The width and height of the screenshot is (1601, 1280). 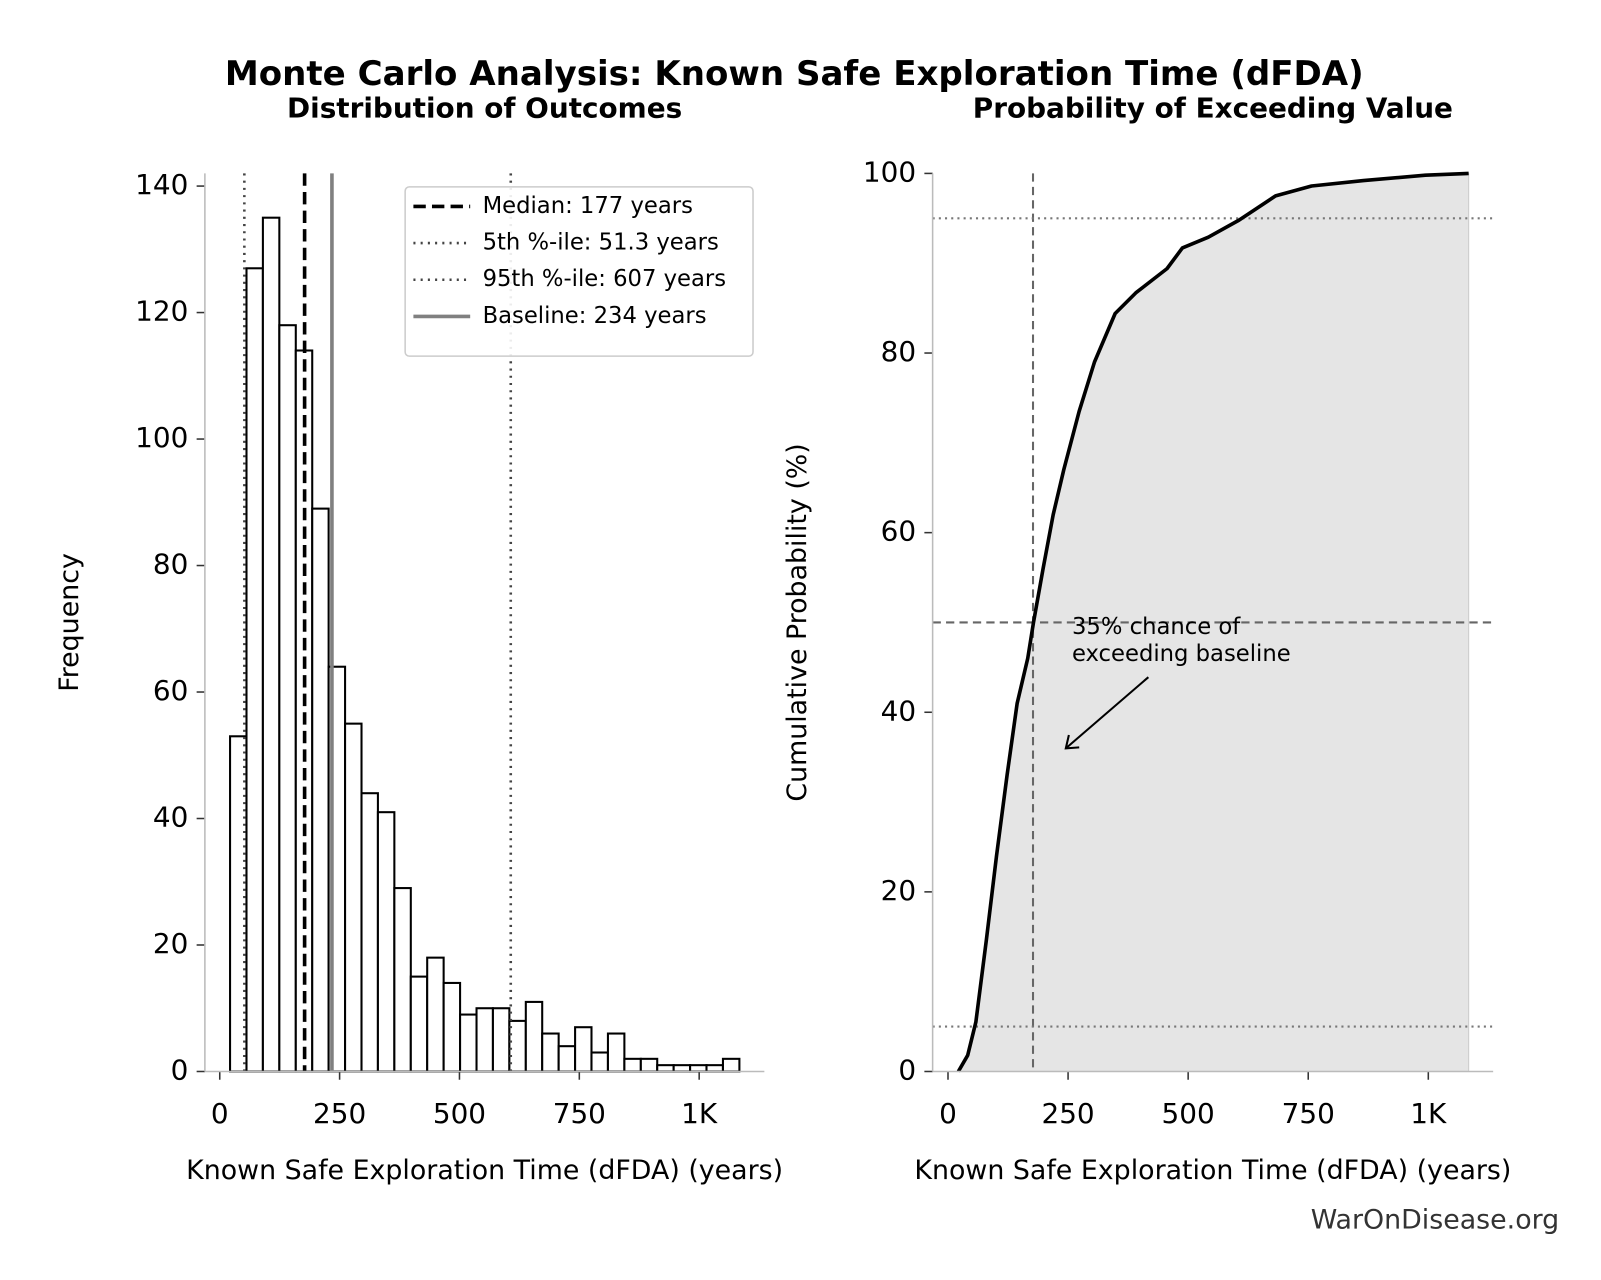 I want to click on legend-label: 95th %-ile: 607 years, so click(x=604, y=279).